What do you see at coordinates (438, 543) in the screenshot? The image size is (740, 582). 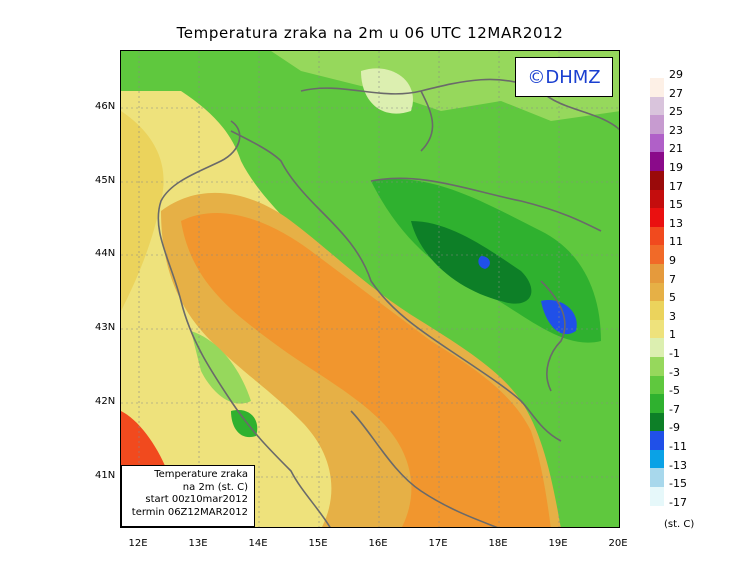 I see `lon-label-17e: 17E` at bounding box center [438, 543].